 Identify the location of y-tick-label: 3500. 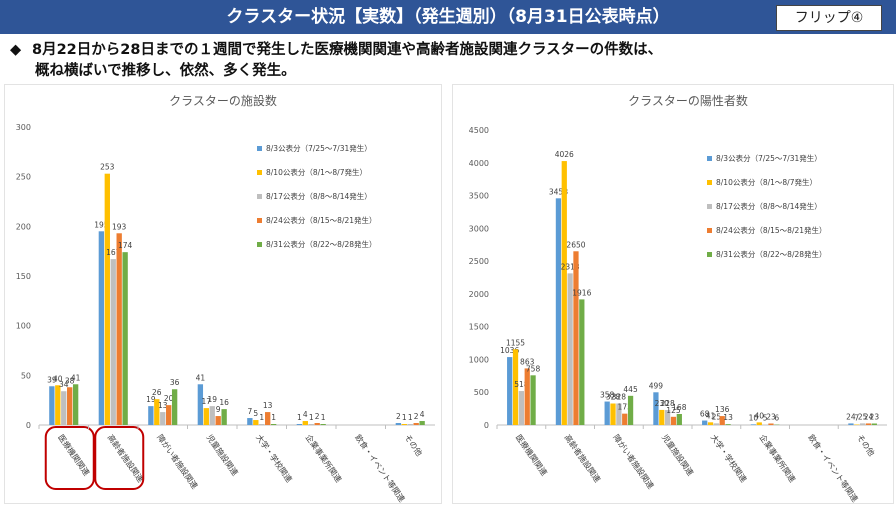
(479, 196).